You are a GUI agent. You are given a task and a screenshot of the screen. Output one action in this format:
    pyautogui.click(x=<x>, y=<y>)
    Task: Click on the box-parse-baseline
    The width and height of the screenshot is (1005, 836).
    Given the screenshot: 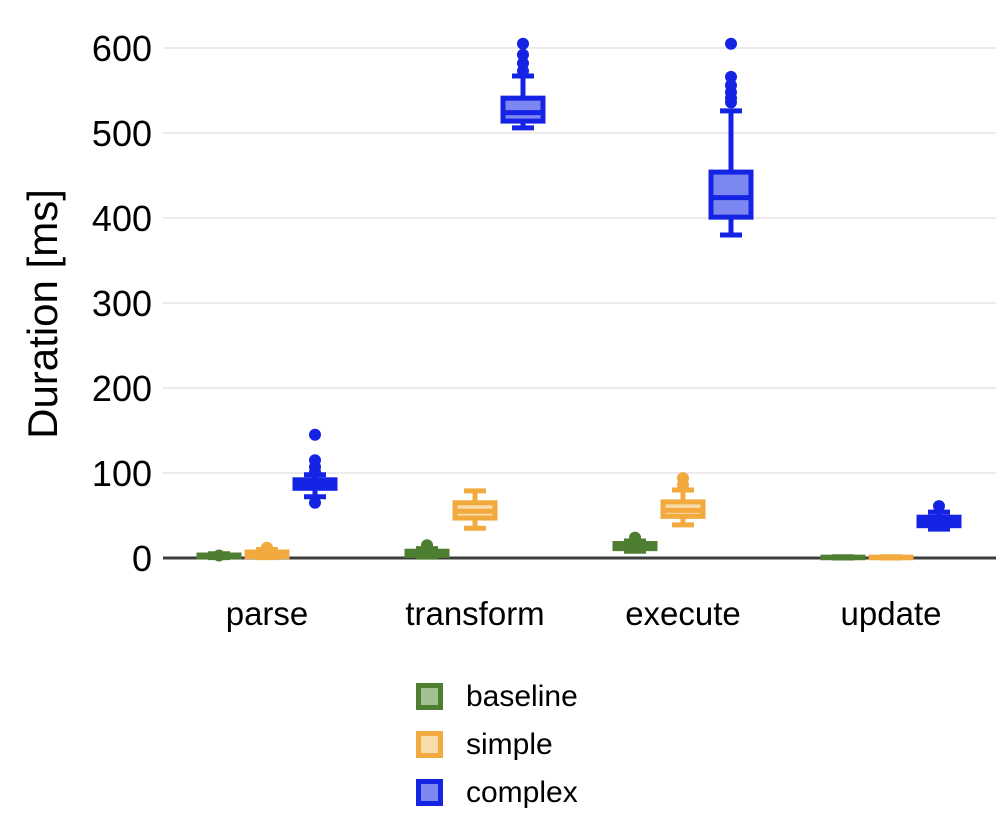 What is the action you would take?
    pyautogui.click(x=219, y=555)
    